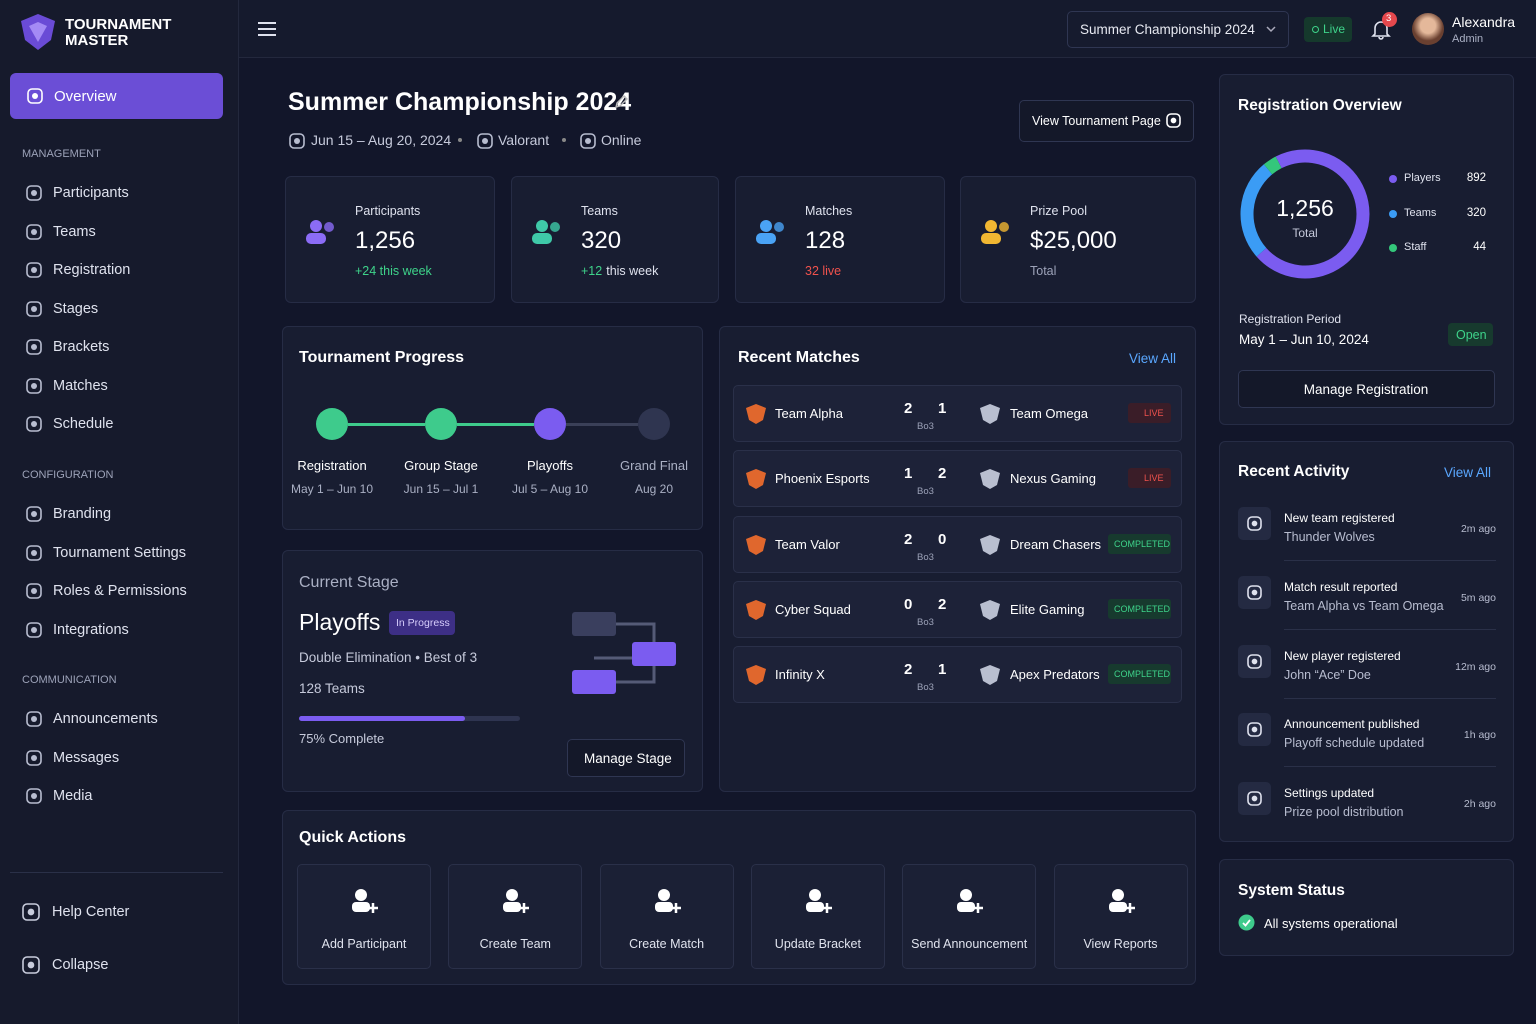  I want to click on button-text: Manage Stage, so click(628, 758).